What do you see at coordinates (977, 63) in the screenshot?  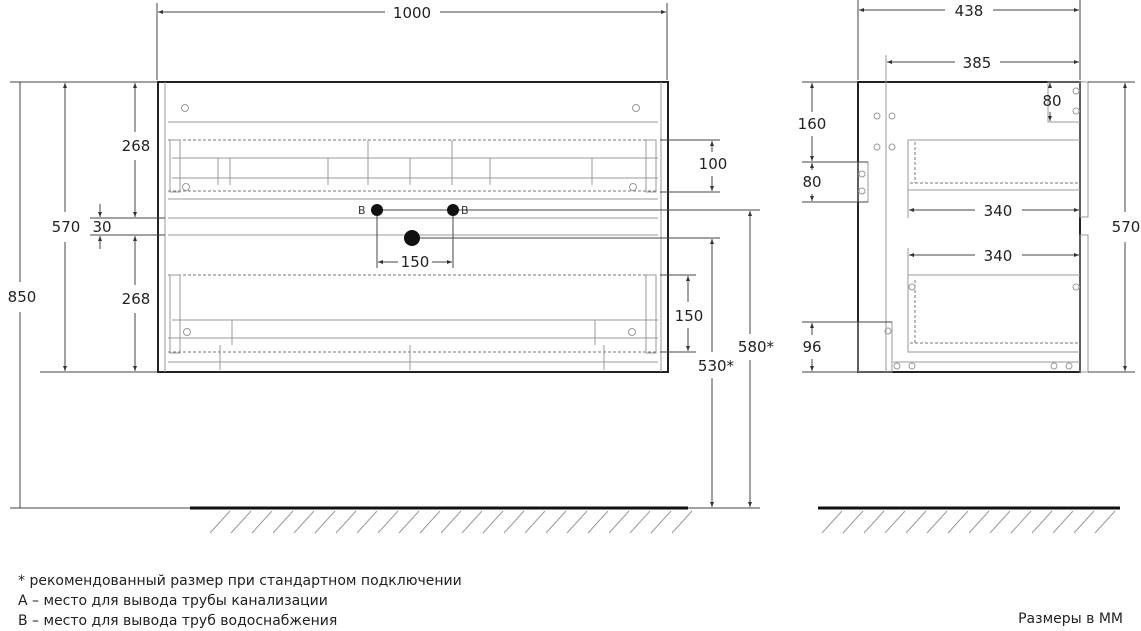 I see `dim-depth-body: 385` at bounding box center [977, 63].